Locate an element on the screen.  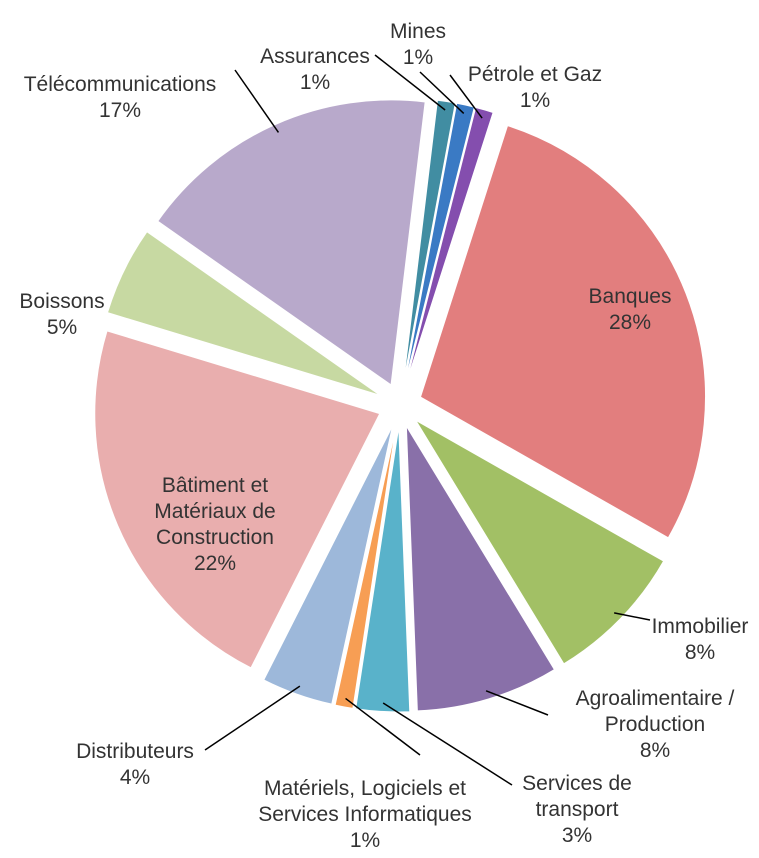
slice-label: Services de transport 3% is located at coordinates (577, 810).